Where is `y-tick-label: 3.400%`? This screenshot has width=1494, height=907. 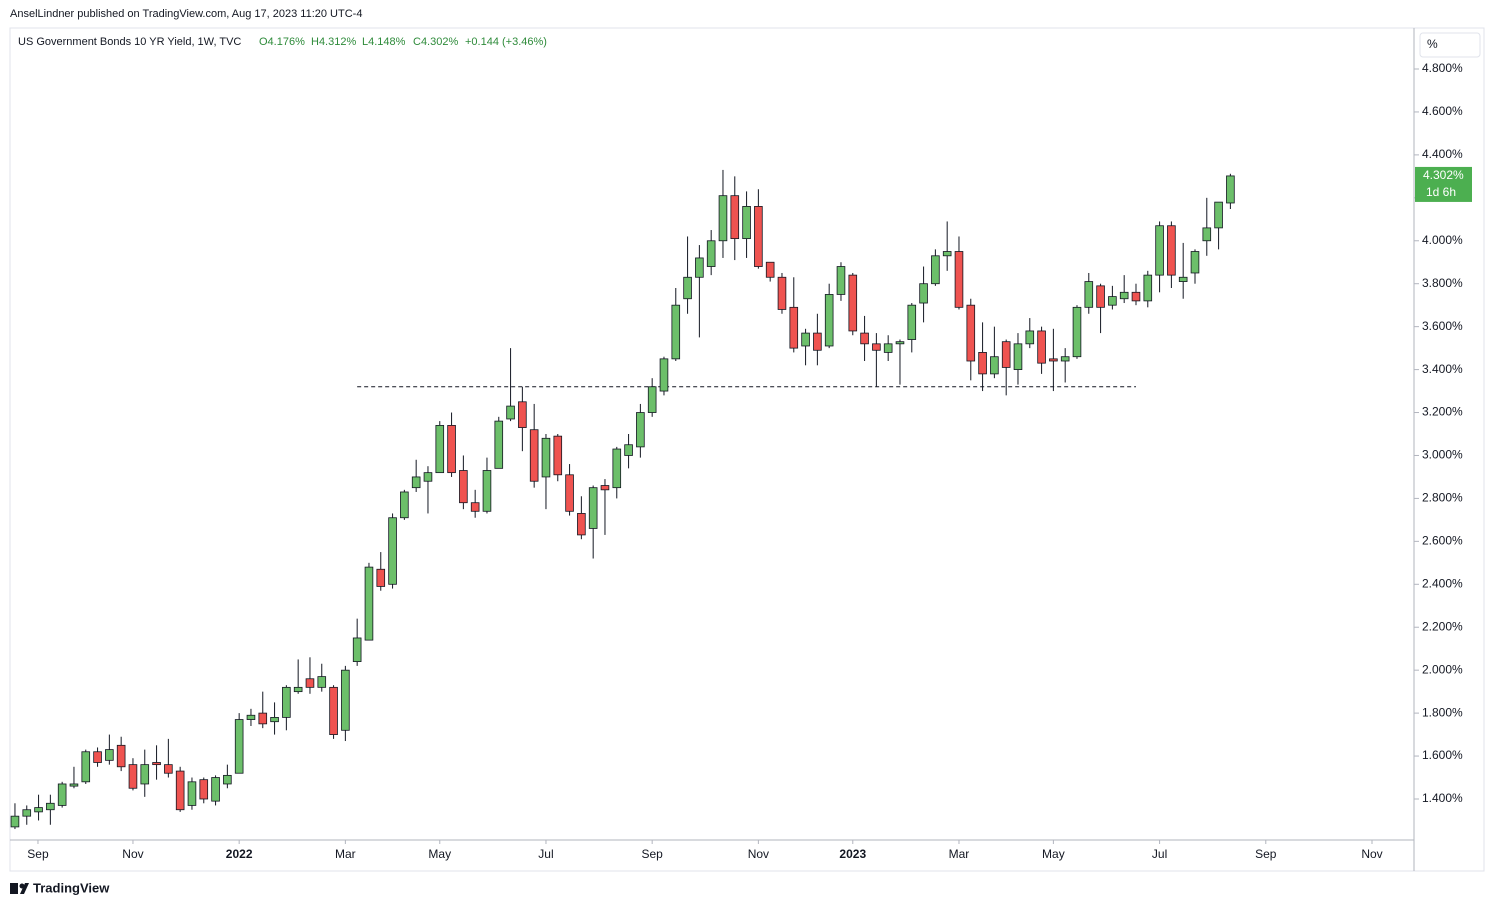 y-tick-label: 3.400% is located at coordinates (1442, 369).